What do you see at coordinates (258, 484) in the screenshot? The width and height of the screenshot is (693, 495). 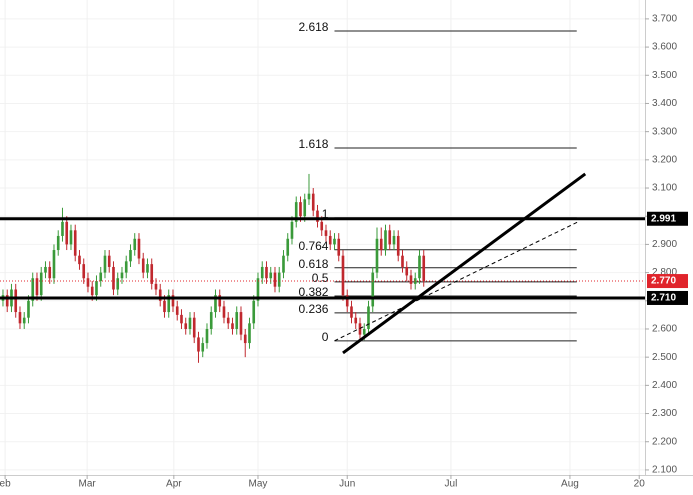 I see `x-tick-label: May` at bounding box center [258, 484].